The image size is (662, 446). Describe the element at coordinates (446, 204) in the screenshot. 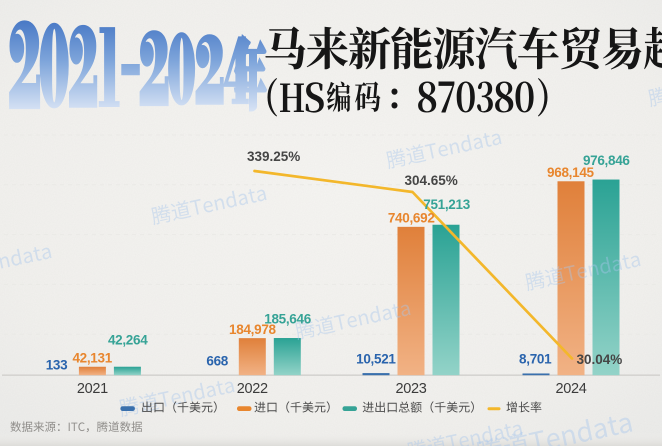

I see `svg-text: 751,213` at that location.